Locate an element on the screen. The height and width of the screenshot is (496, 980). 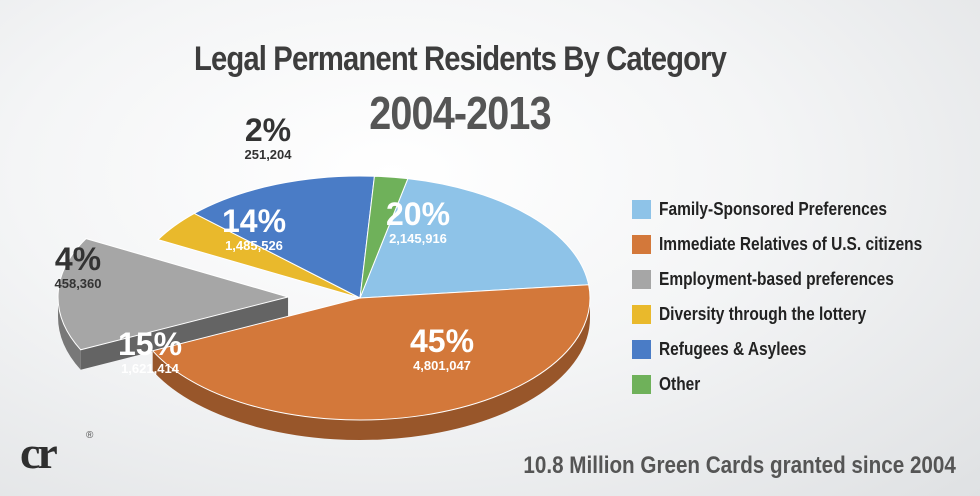
slice-value-label: 1,621,414 is located at coordinates (150, 368).